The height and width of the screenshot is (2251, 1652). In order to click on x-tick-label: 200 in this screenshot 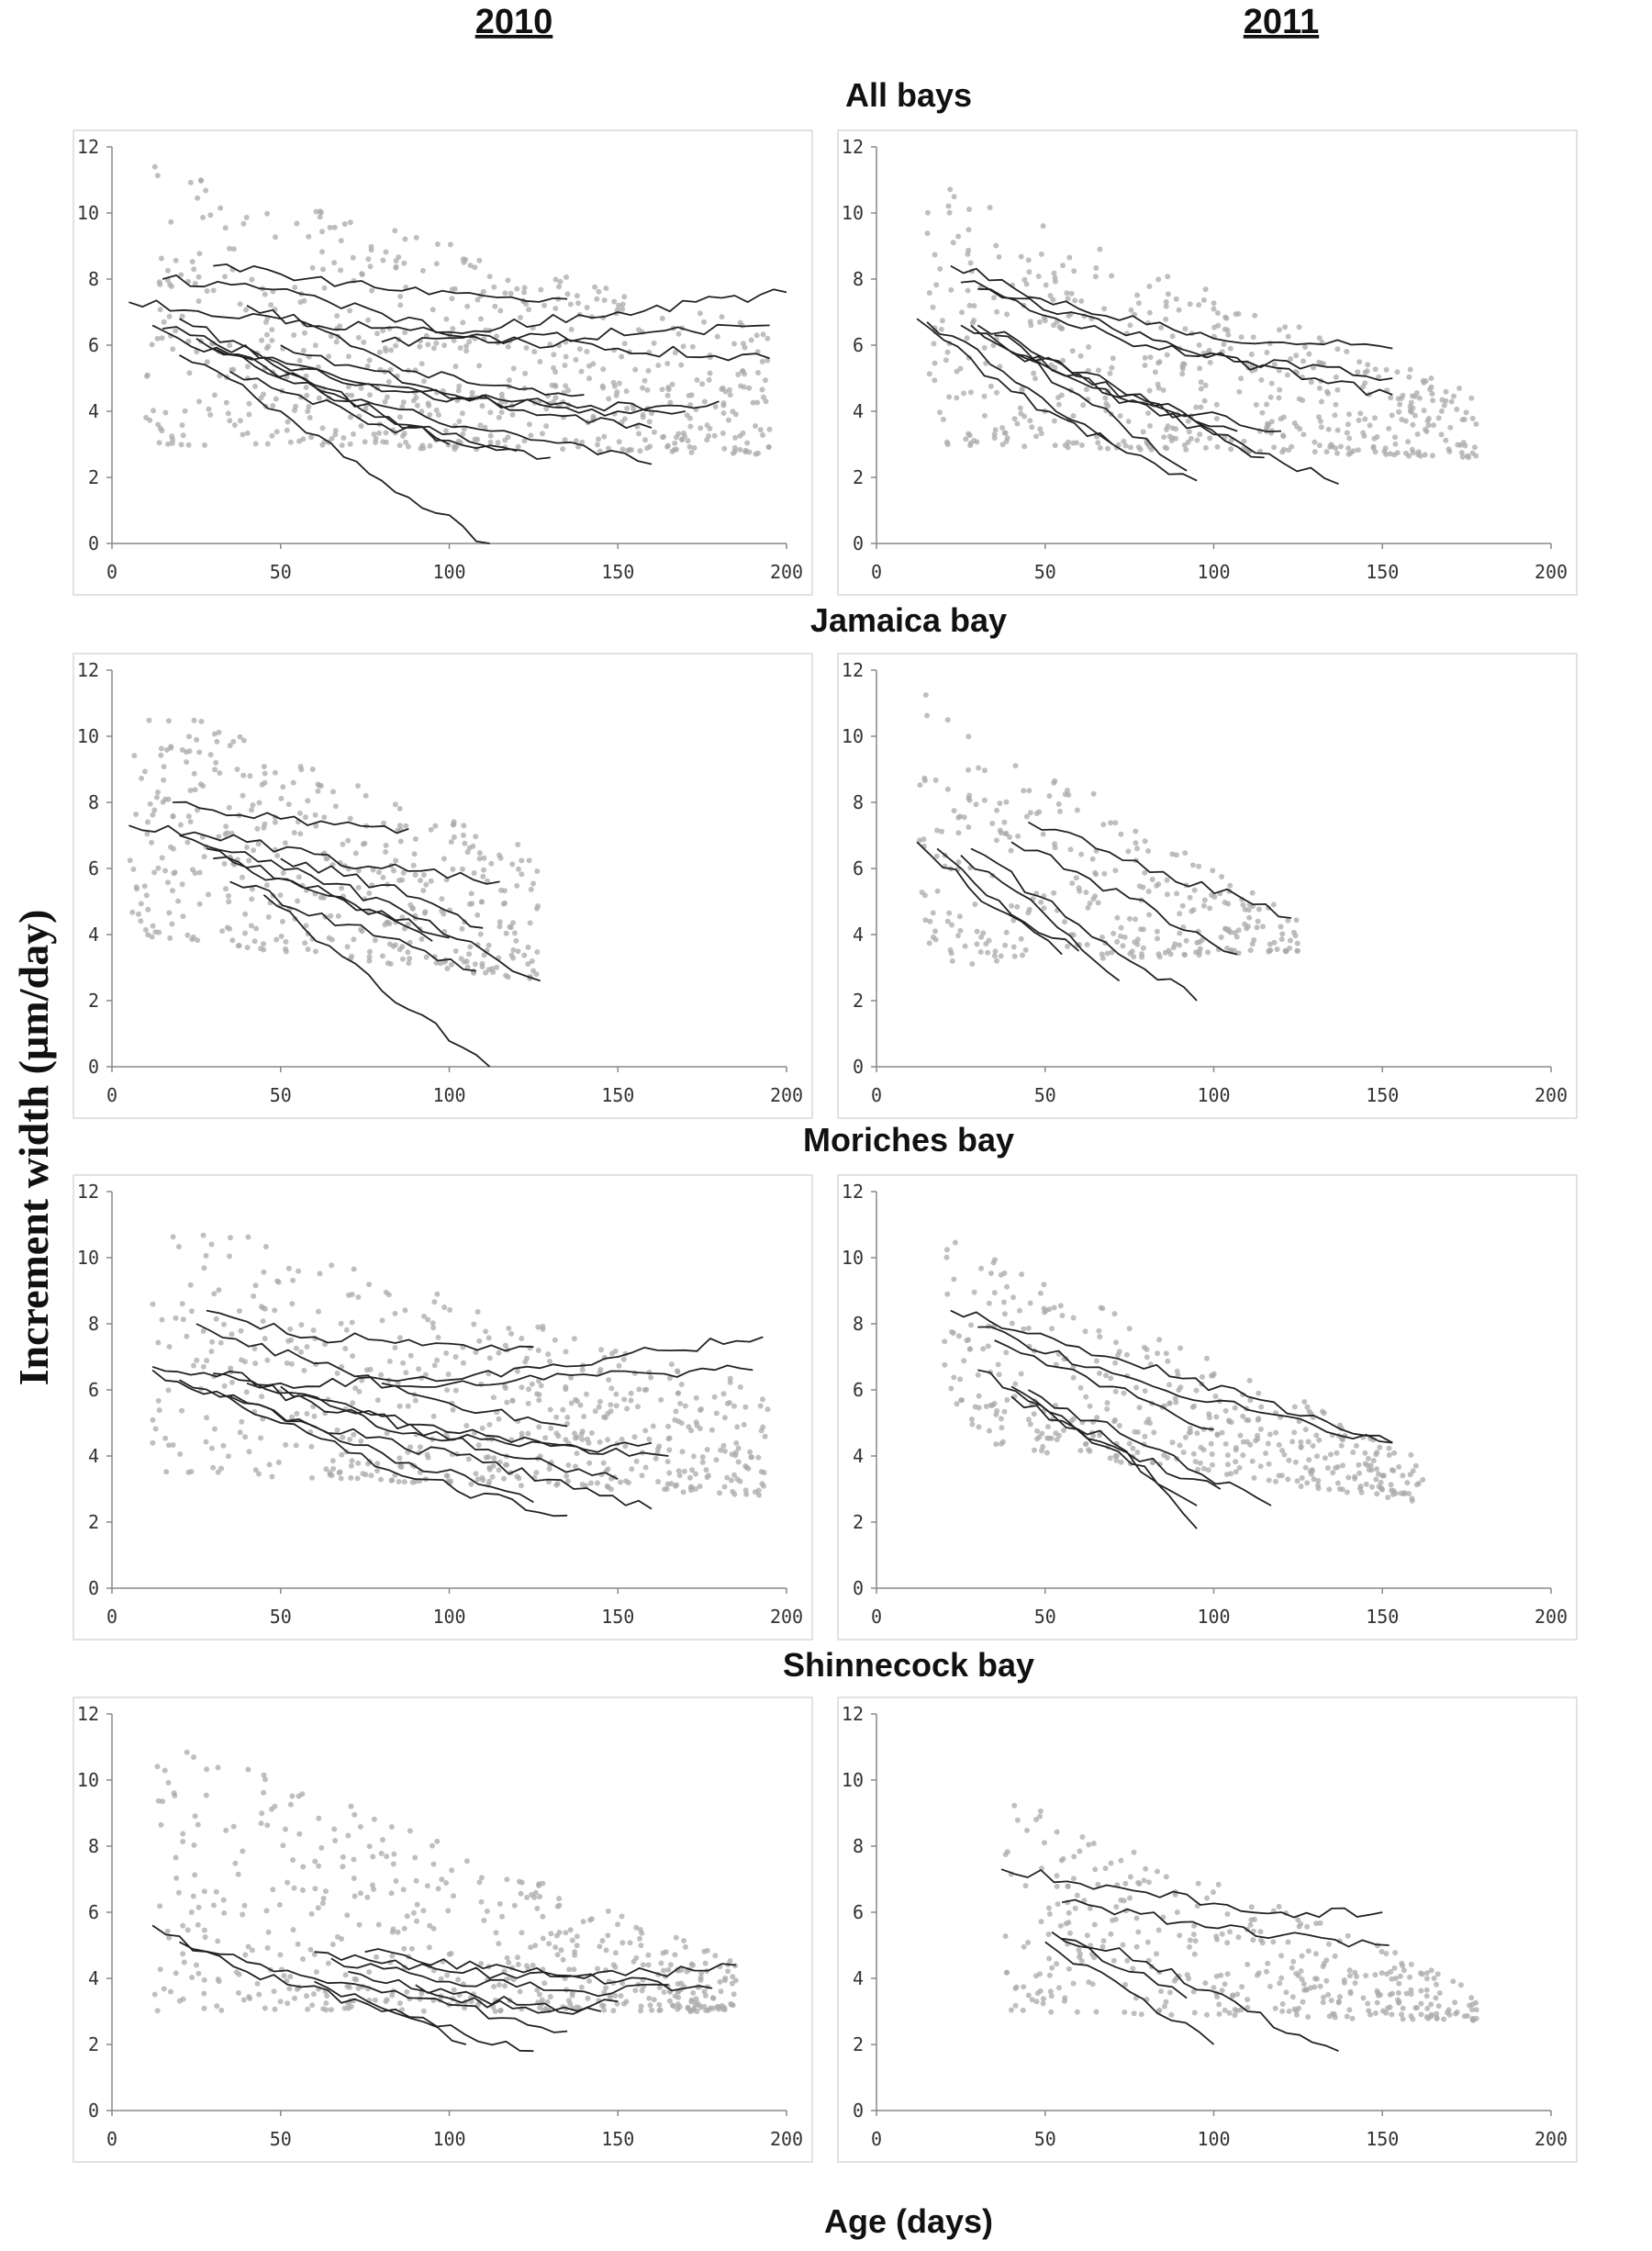, I will do `click(786, 1095)`.